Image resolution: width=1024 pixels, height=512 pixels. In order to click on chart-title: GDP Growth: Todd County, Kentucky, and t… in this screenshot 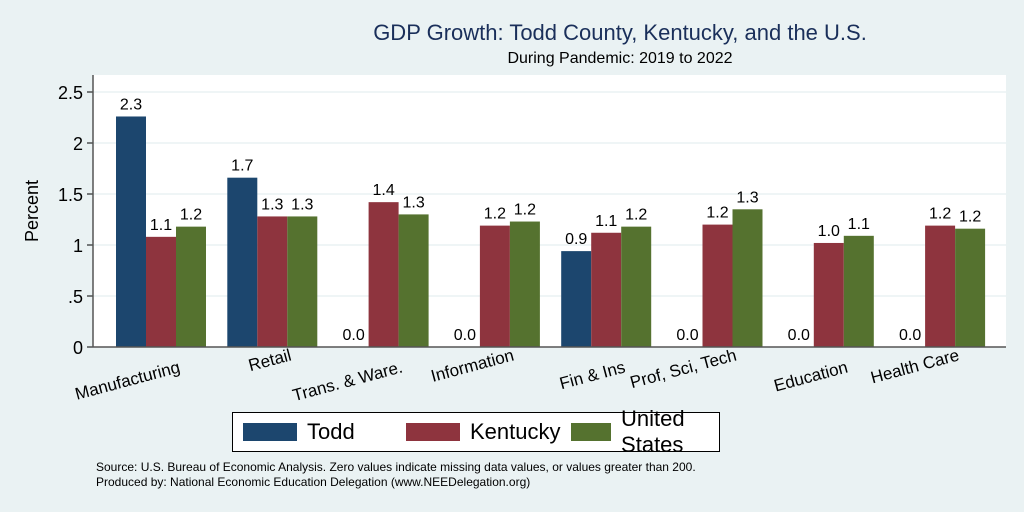, I will do `click(620, 32)`.